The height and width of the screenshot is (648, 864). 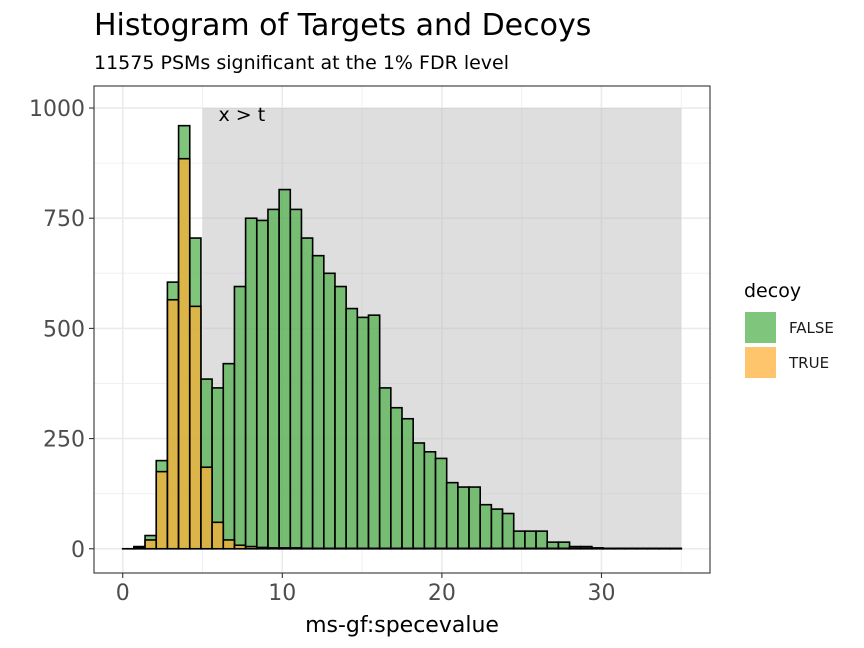 I want to click on y-axis: 0 250 500 750 1000, so click(x=61, y=330).